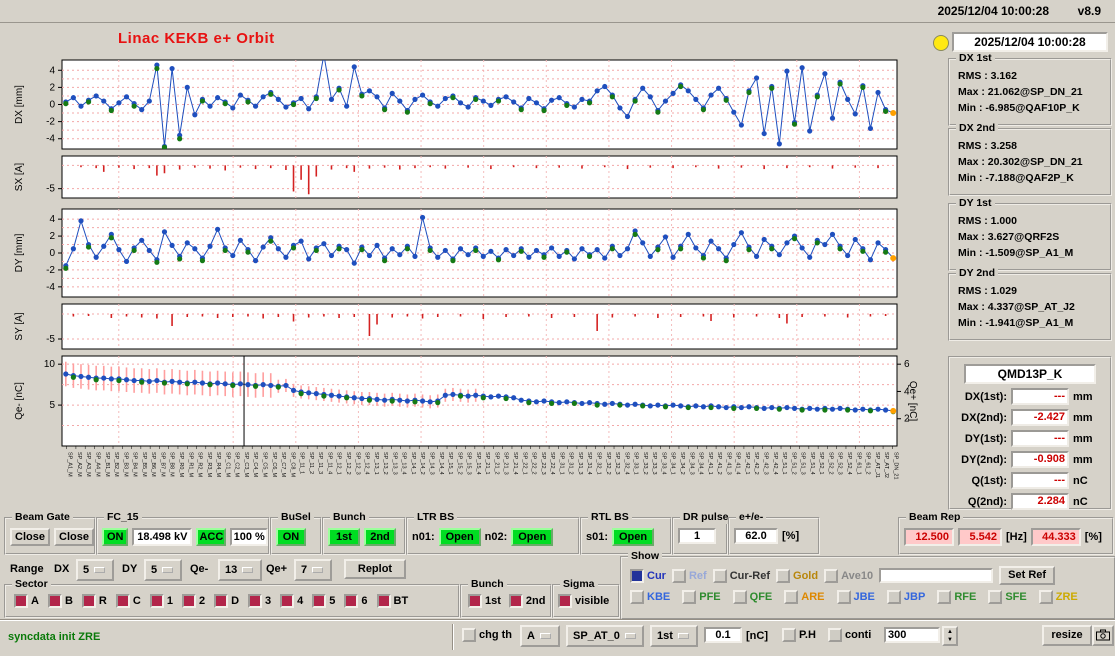 The image size is (1115, 656). Describe the element at coordinates (855, 597) in the screenshot. I see `show-checkbox-jbe: JBE` at that location.